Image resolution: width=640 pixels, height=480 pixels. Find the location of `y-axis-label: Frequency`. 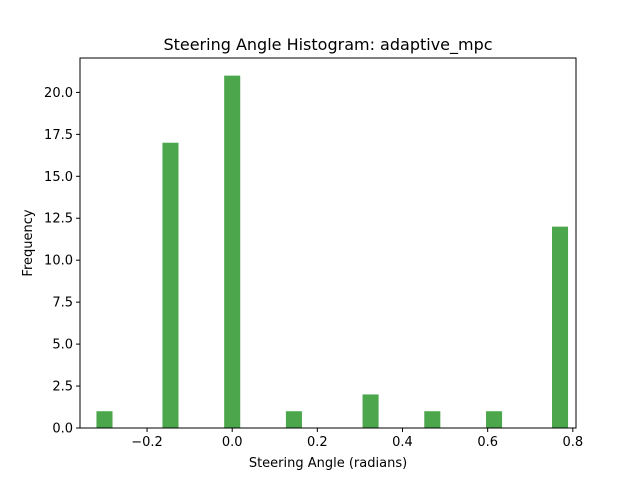

y-axis-label: Frequency is located at coordinates (28, 242).